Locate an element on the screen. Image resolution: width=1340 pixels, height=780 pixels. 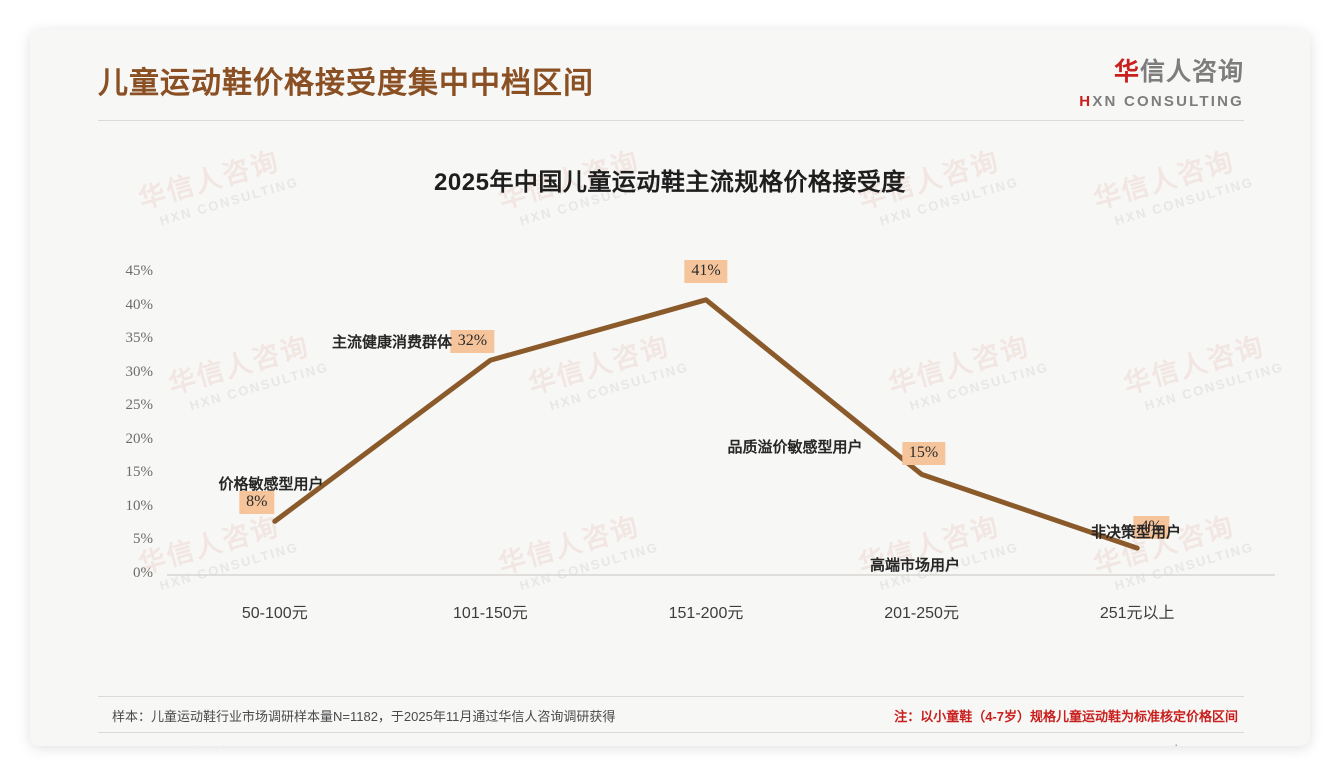
chart-annotation: 品质溢价敏感型用户 is located at coordinates (795, 447).